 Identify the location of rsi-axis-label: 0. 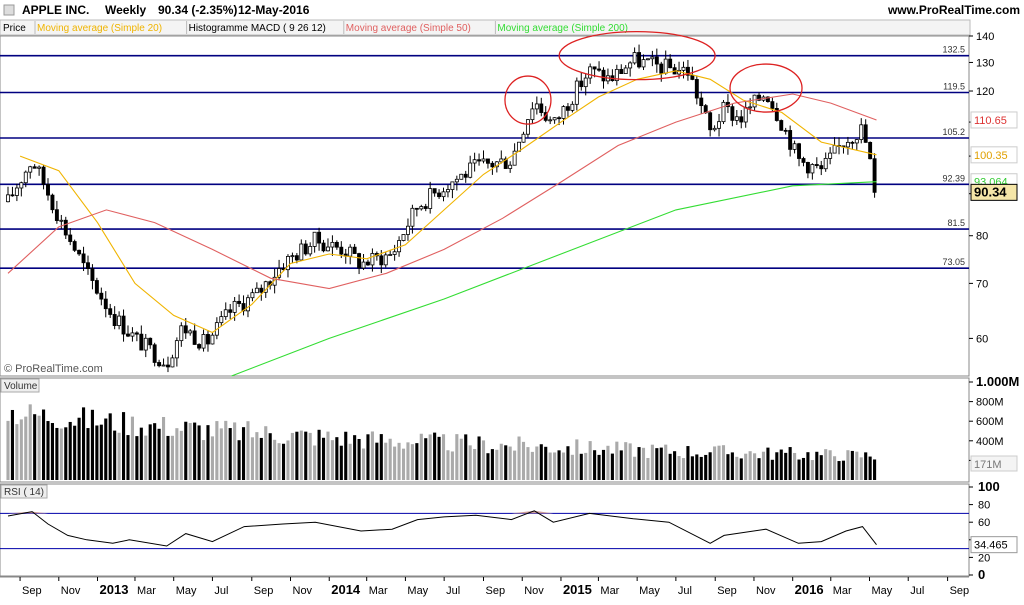
(981, 574).